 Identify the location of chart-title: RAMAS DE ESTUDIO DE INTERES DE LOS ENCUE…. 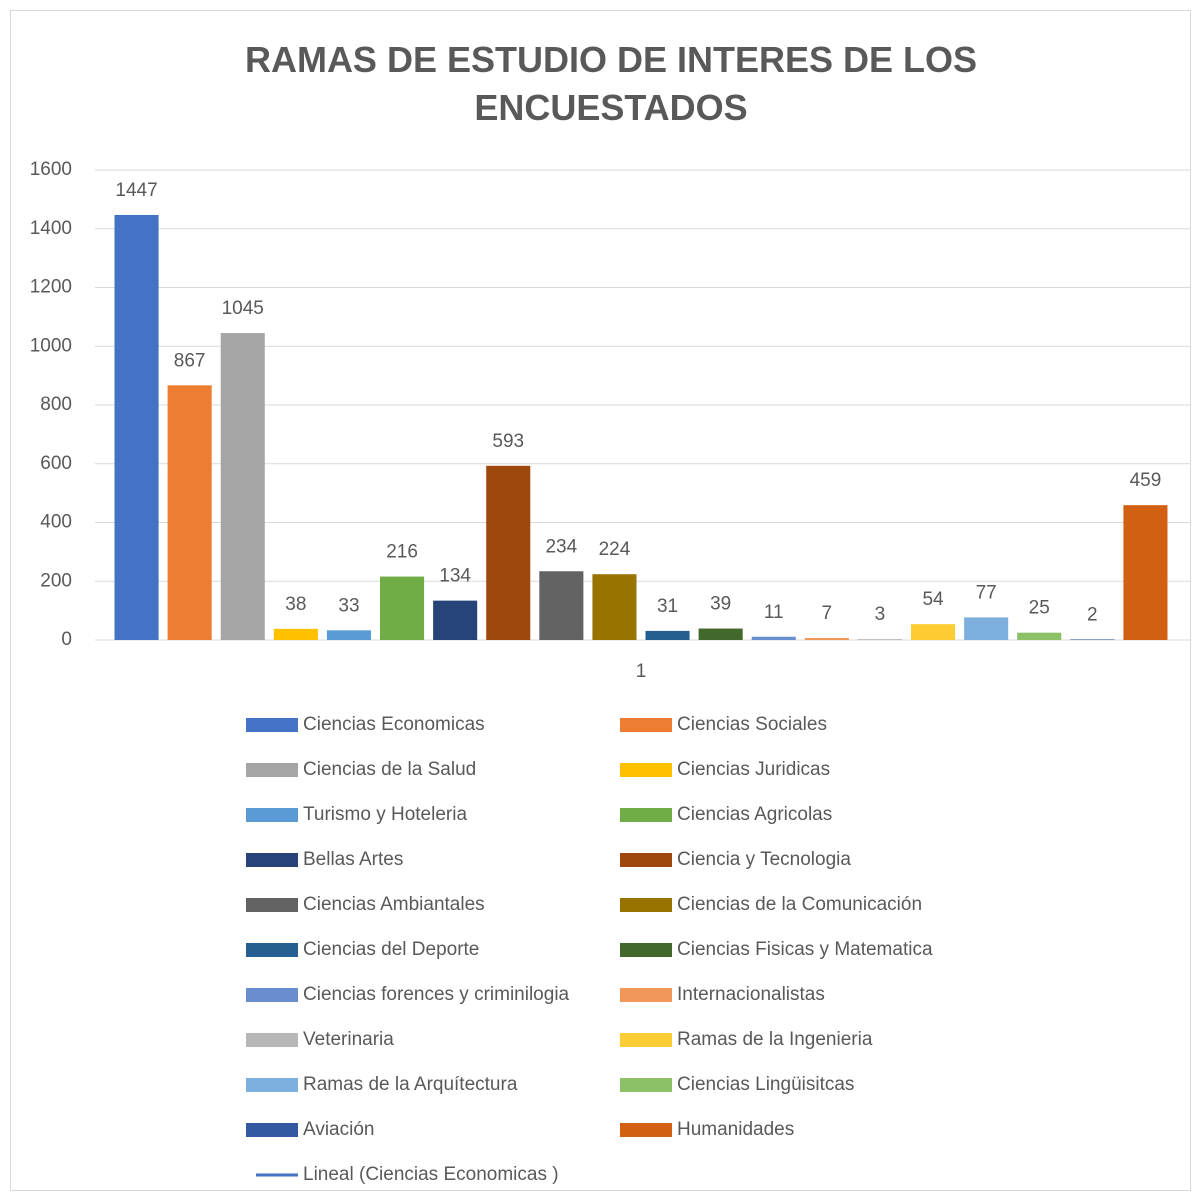
(611, 83).